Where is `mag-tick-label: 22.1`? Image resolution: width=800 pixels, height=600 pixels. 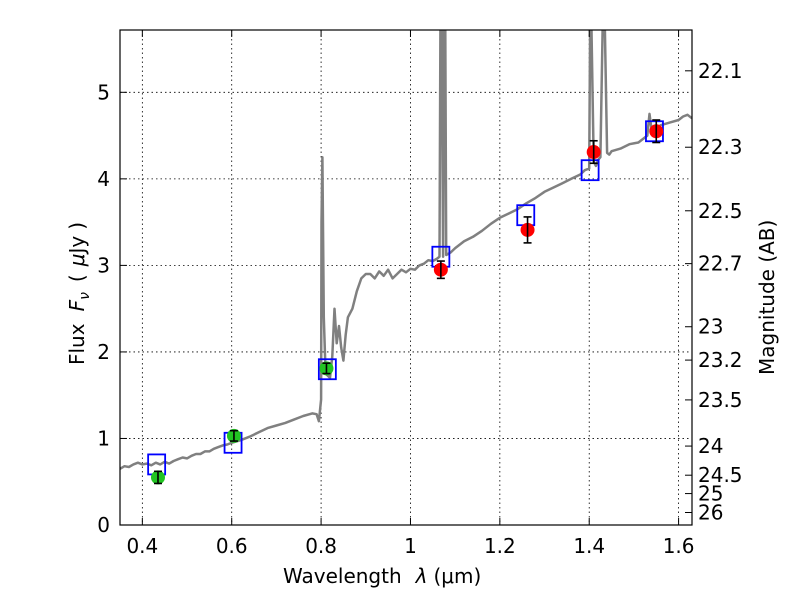 mag-tick-label: 22.1 is located at coordinates (720, 71).